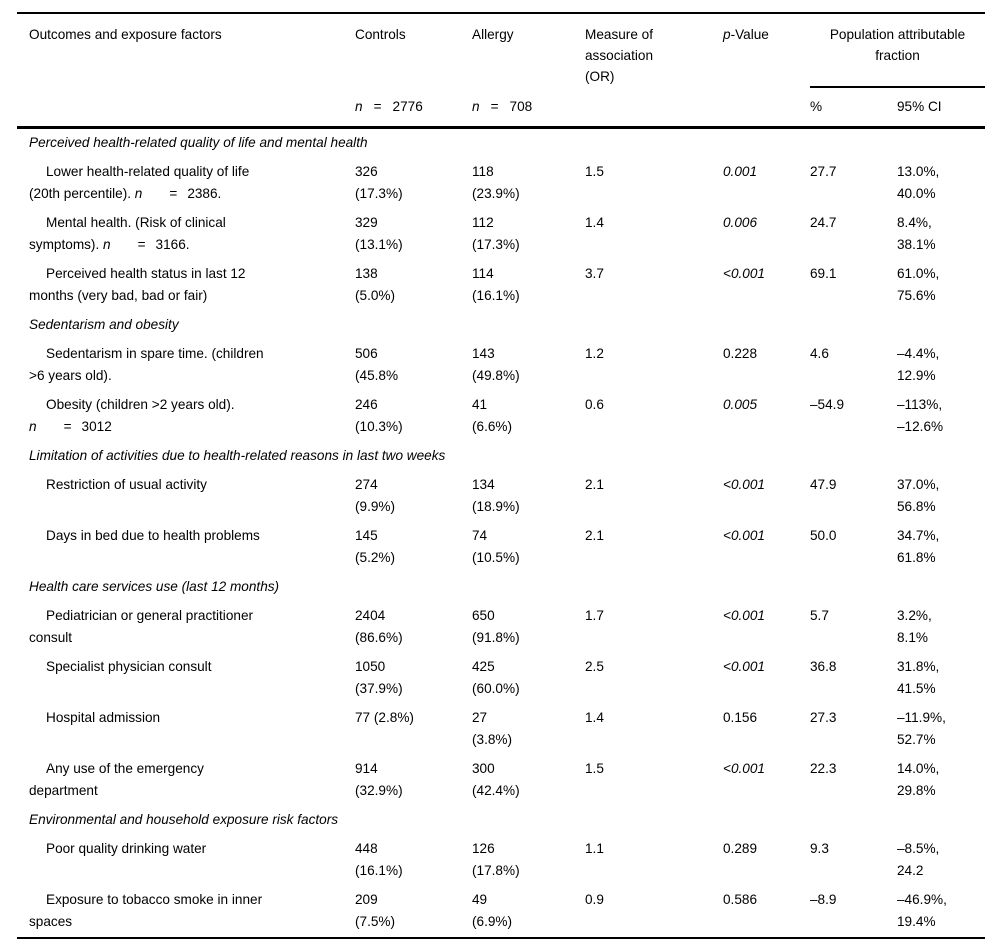 Image resolution: width=1000 pixels, height=939 pixels. What do you see at coordinates (594, 353) in the screenshot?
I see `or-cell: 1.2` at bounding box center [594, 353].